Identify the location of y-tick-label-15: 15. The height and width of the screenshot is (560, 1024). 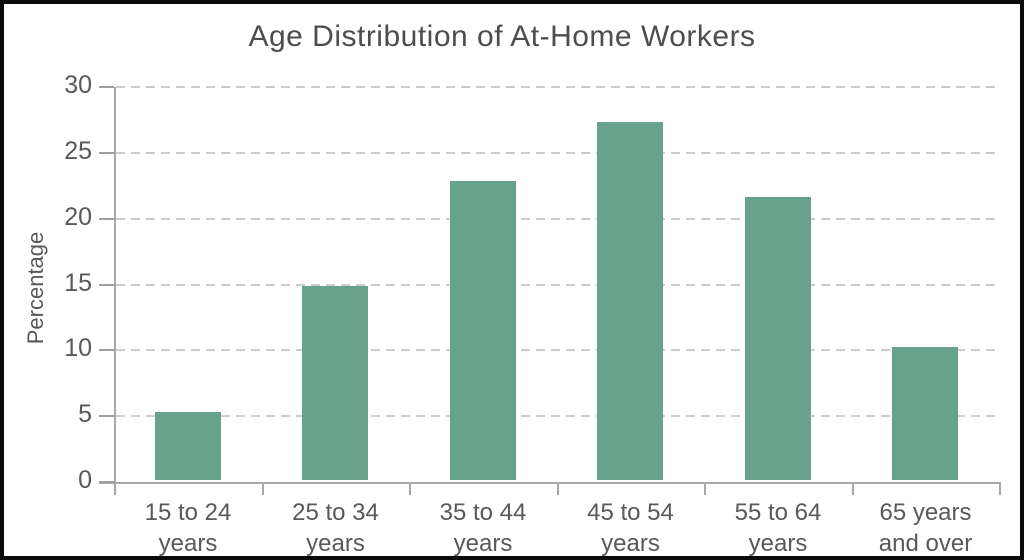
(78, 282).